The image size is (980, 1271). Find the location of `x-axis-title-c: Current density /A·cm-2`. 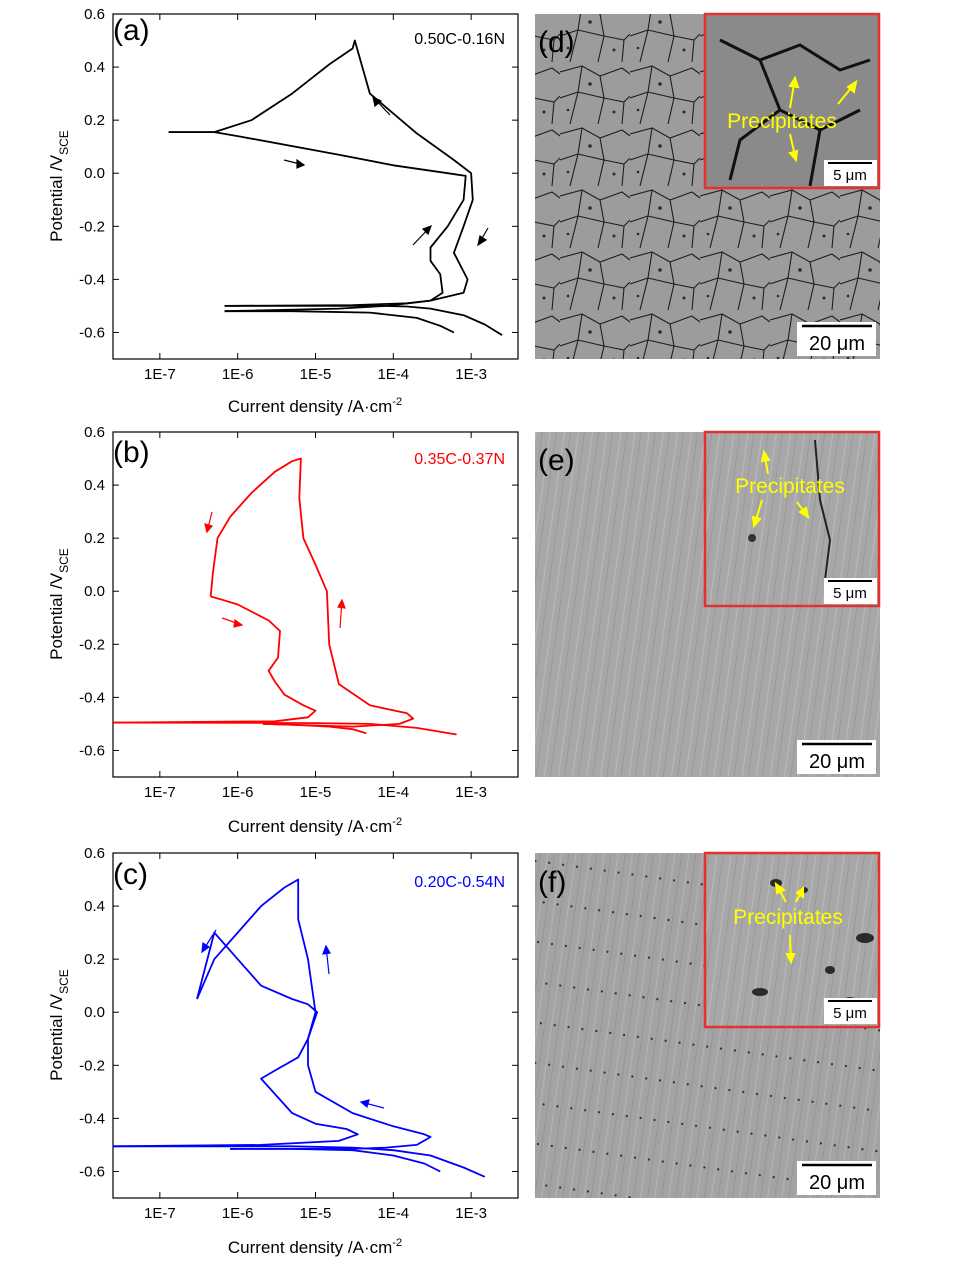

x-axis-title-c: Current density /A·cm-2 is located at coordinates (315, 1247).